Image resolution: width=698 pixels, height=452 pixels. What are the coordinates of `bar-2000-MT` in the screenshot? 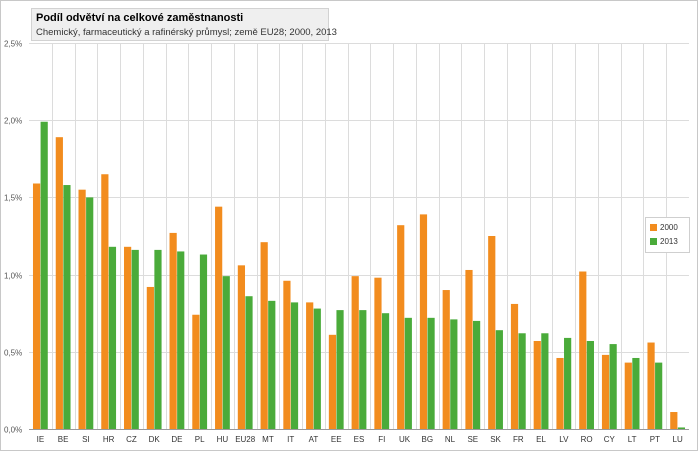 It's located at (264, 335).